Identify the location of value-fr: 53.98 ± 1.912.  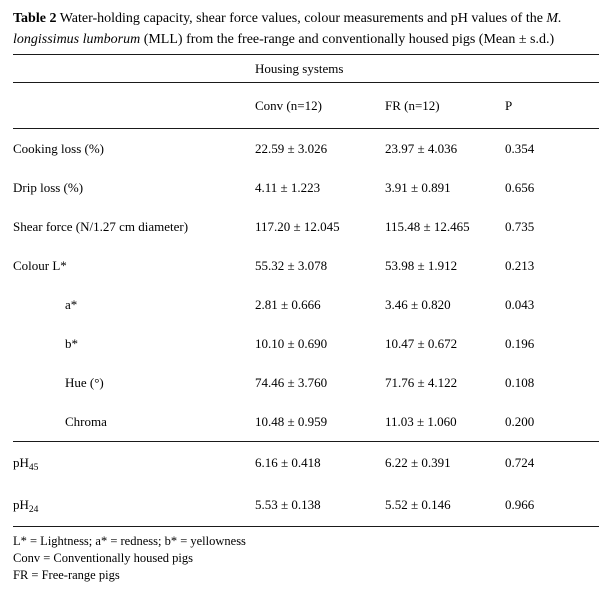
(421, 265).